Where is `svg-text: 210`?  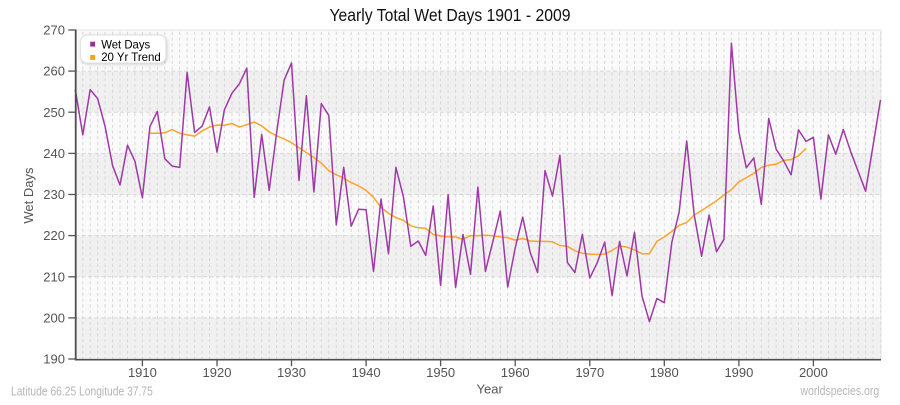
svg-text: 210 is located at coordinates (54, 276).